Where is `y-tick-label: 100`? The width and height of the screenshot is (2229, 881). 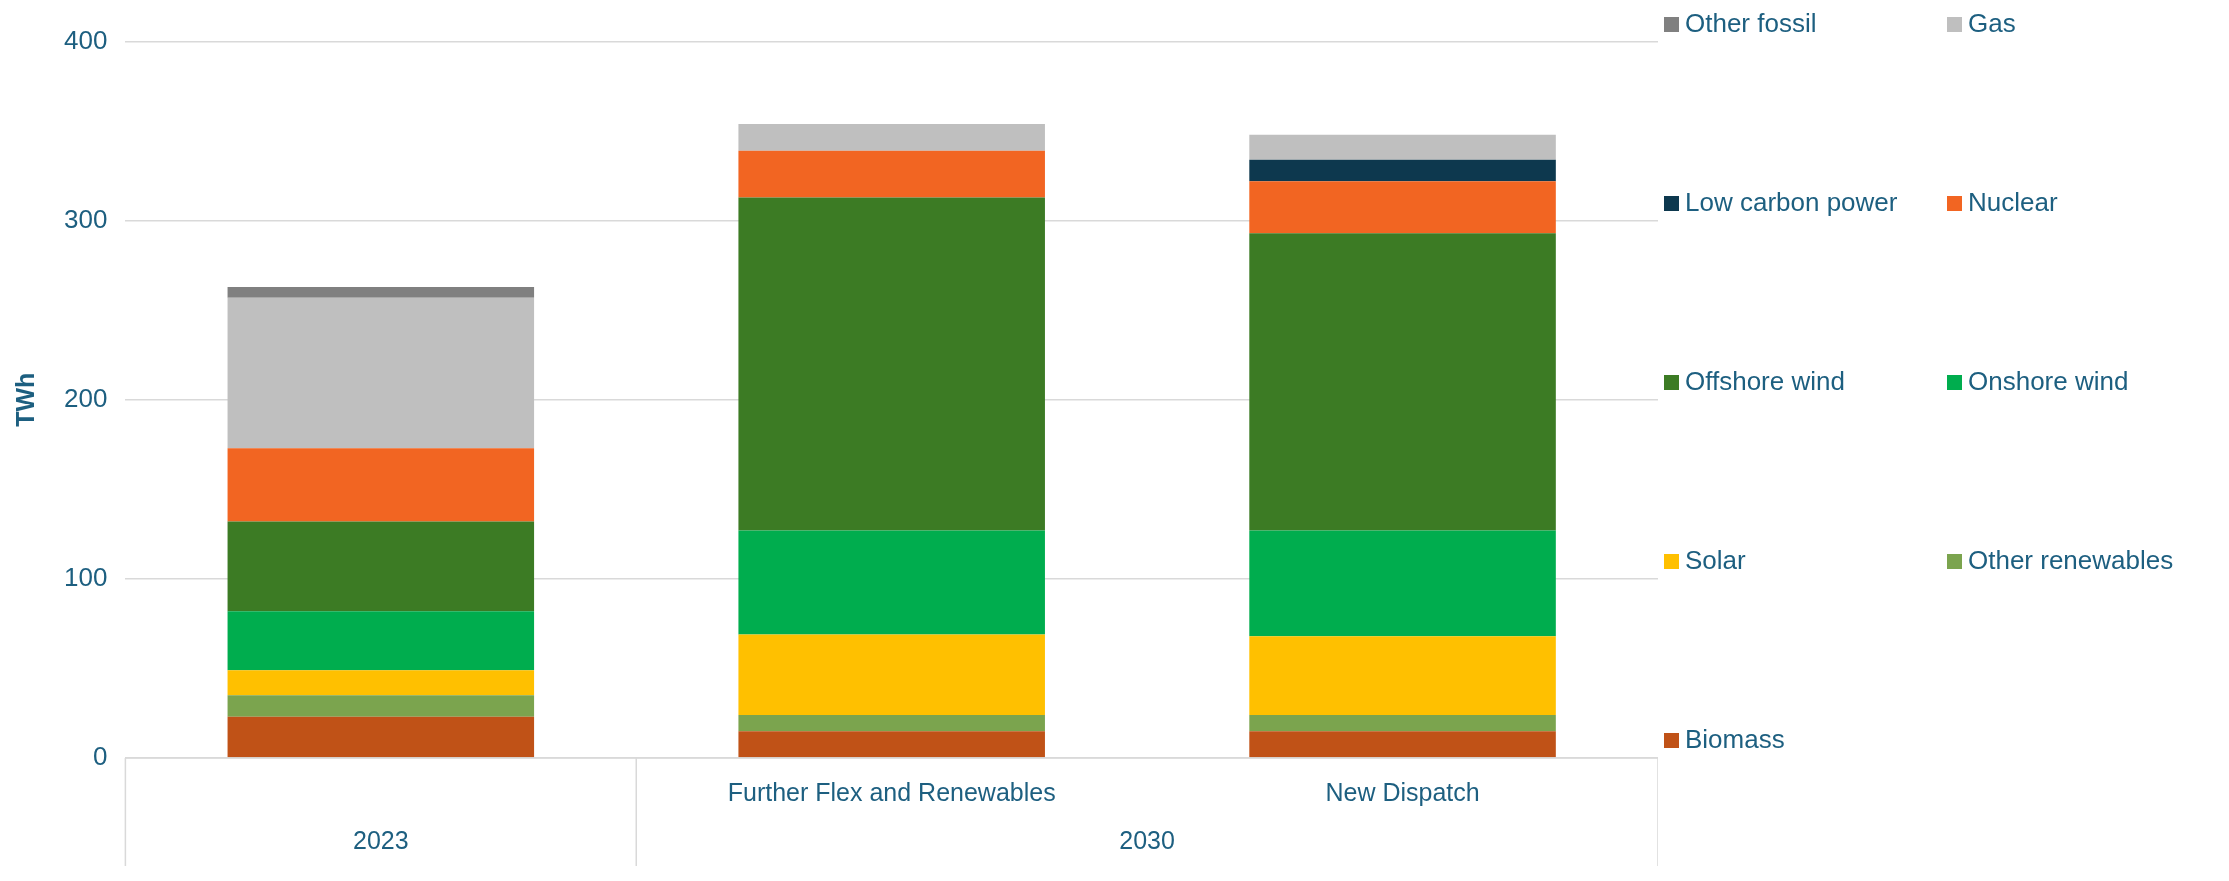
y-tick-label: 100 is located at coordinates (85, 577).